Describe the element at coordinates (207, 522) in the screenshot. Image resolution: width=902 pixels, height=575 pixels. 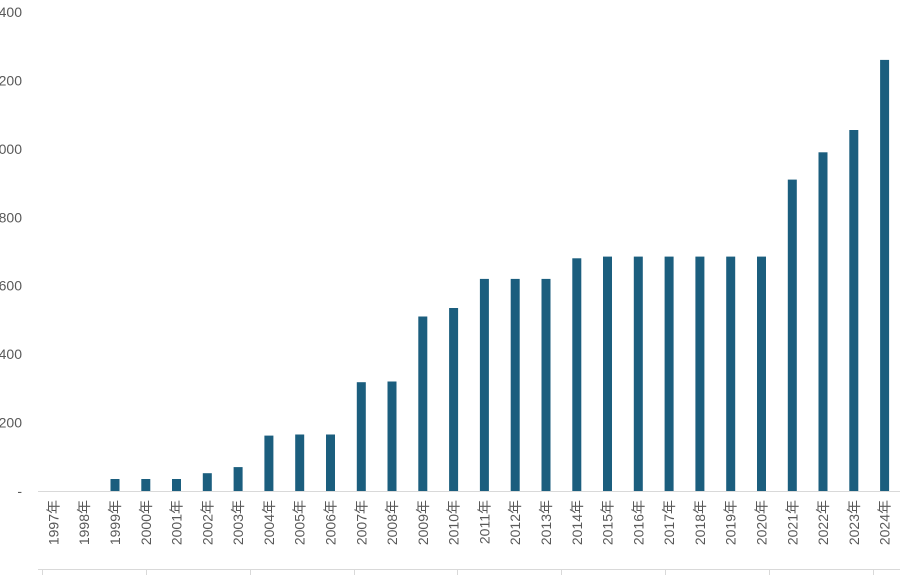
I see `x-tick-label: 2002年` at that location.